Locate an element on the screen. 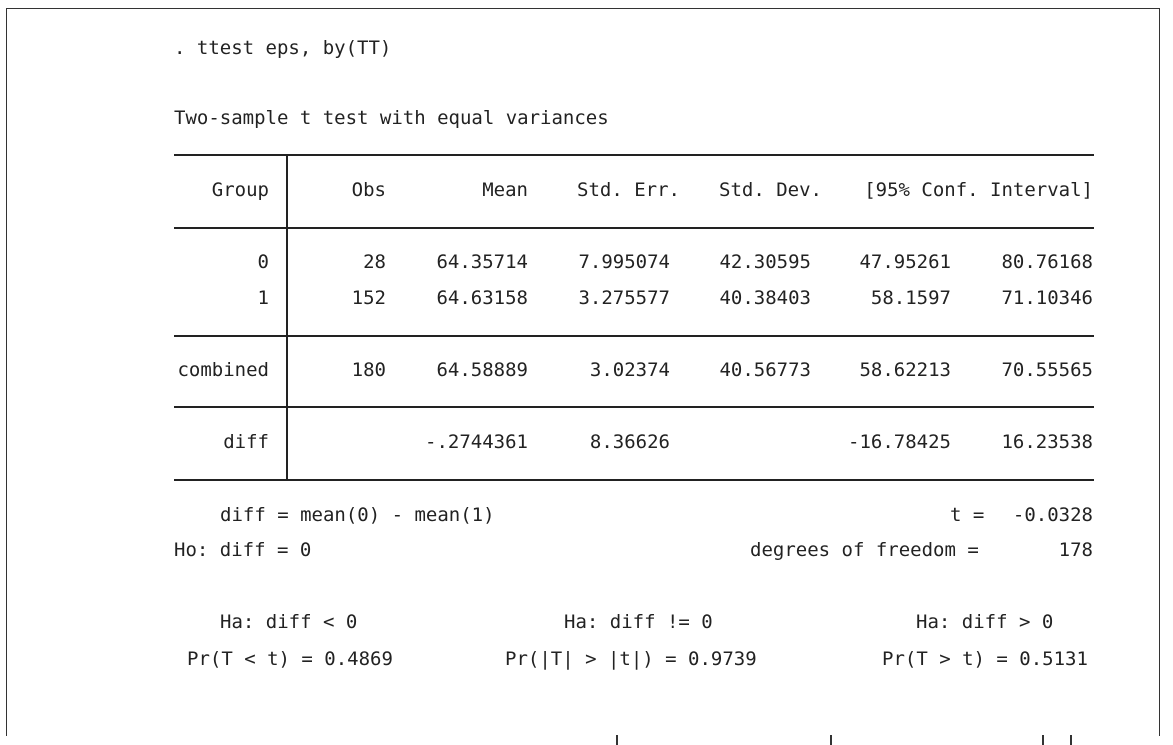 The image size is (1173, 745). row-0-std-dev: 42.30595 is located at coordinates (765, 262).